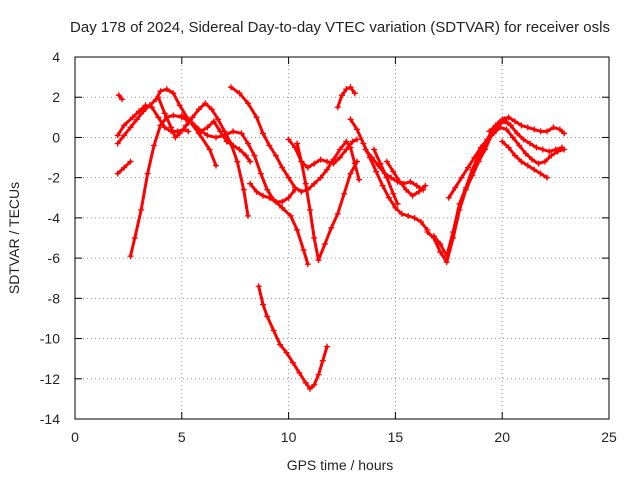 The width and height of the screenshot is (640, 480). Describe the element at coordinates (54, 178) in the screenshot. I see `y-tick-label: -2` at that location.